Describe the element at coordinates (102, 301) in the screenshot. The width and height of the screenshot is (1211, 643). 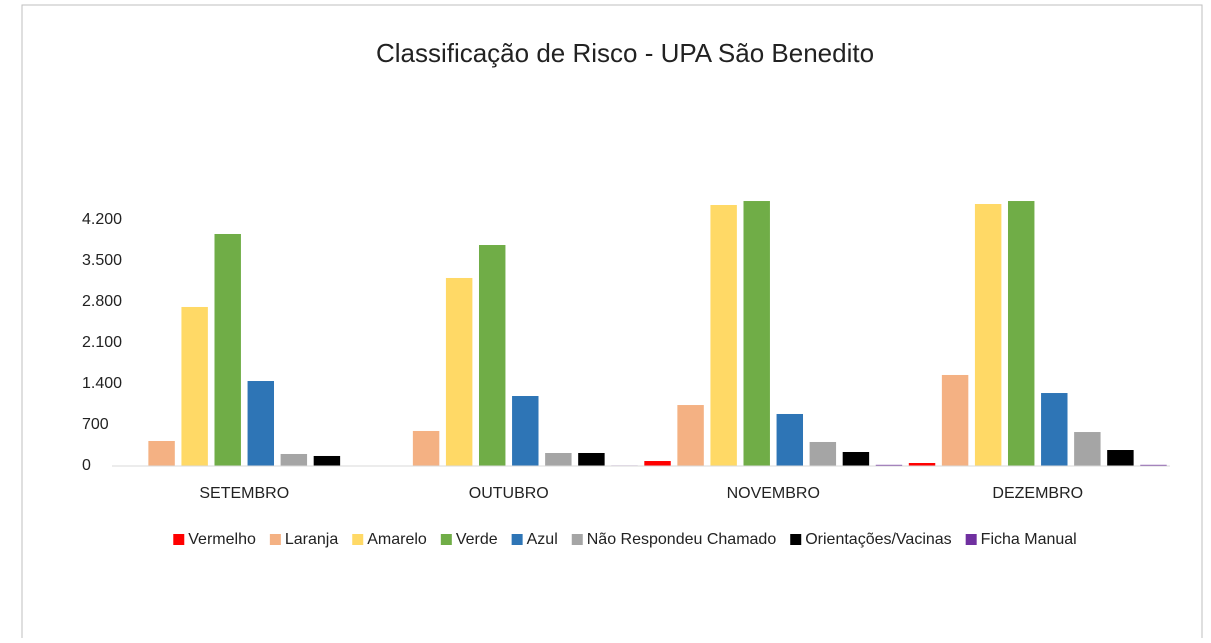
I see `y-tick-label: 2.800` at that location.